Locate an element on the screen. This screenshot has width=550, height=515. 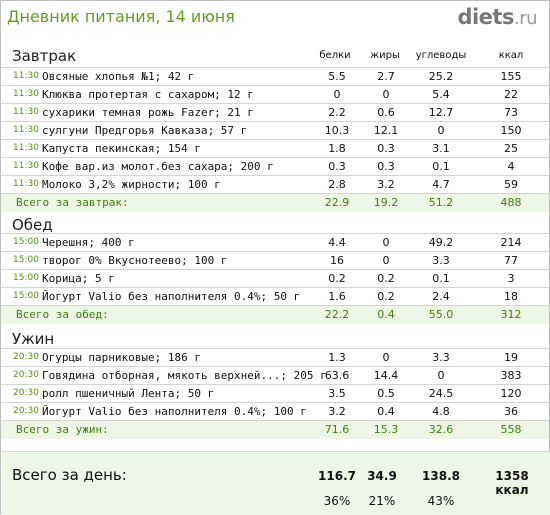
total-fat: 0.4 is located at coordinates (386, 314).